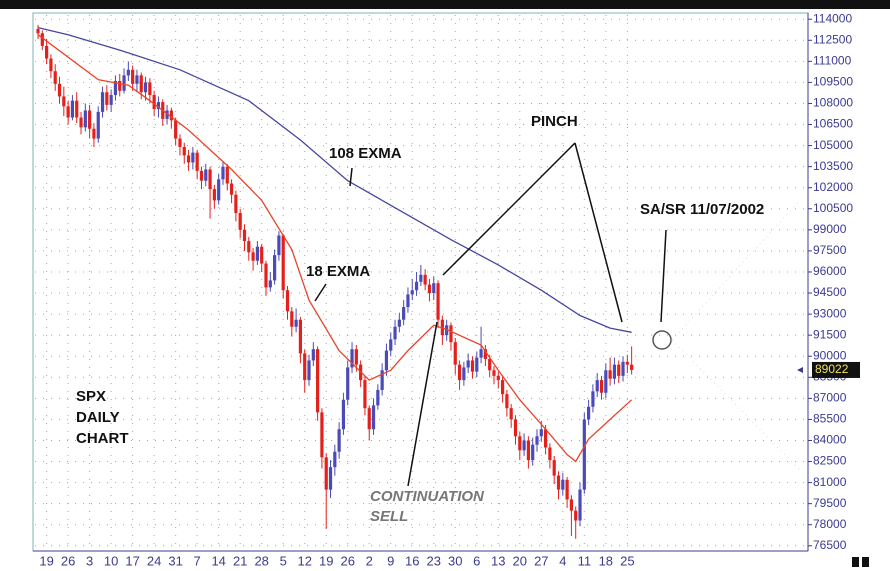 The height and width of the screenshot is (571, 890). I want to click on x-tick-label: 4, so click(562, 560).